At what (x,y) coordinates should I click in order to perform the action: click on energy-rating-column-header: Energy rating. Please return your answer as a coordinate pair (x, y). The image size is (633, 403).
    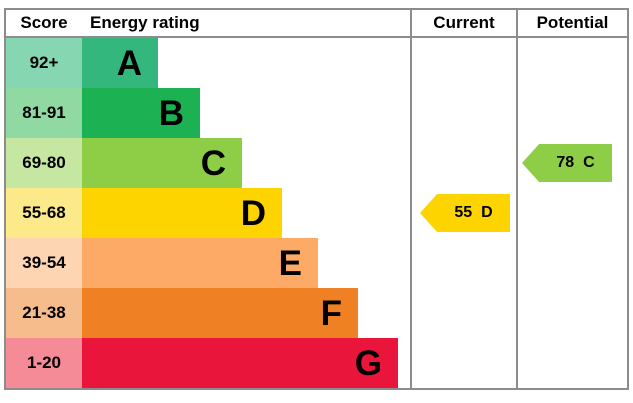
    Looking at the image, I should click on (145, 22).